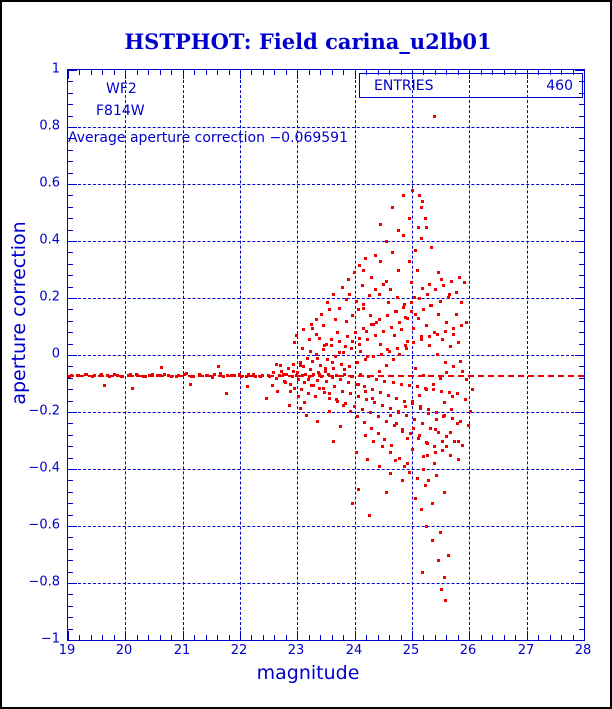  What do you see at coordinates (354, 650) in the screenshot?
I see `x-tick-label: 24` at bounding box center [354, 650].